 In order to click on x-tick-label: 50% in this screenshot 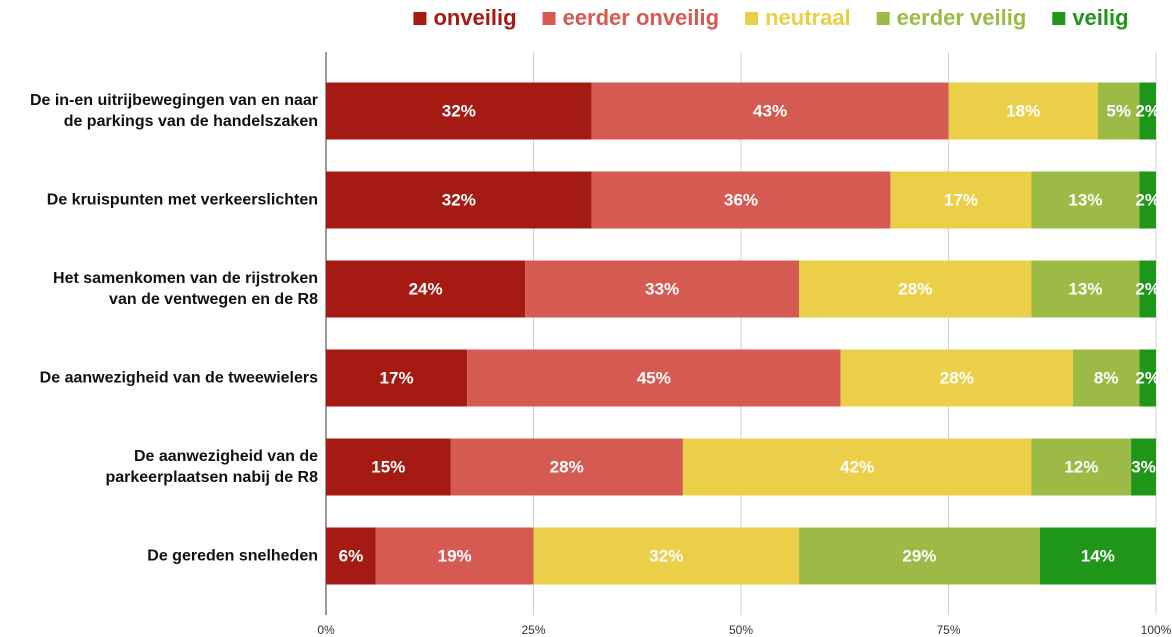, I will do `click(741, 630)`.